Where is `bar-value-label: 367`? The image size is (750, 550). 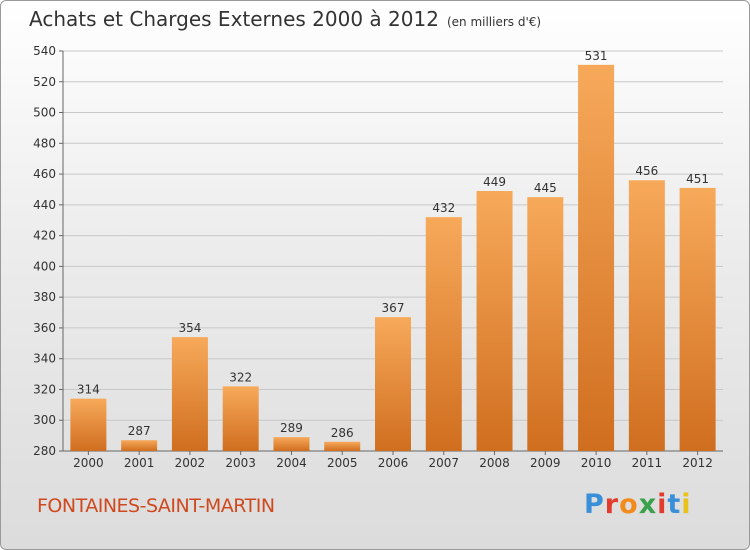 bar-value-label: 367 is located at coordinates (393, 308).